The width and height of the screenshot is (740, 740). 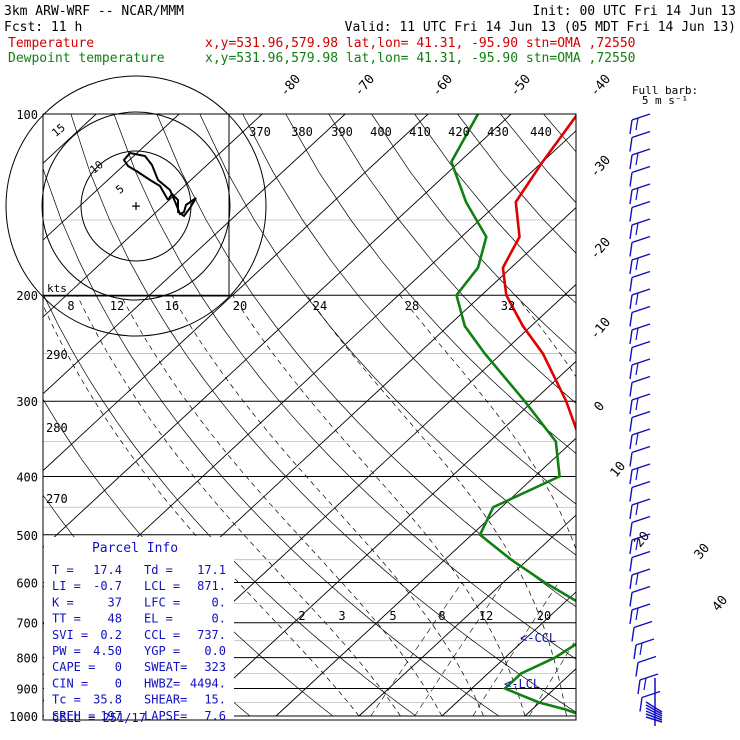 What do you see at coordinates (43, 27) in the screenshot?
I see `forecast-hour: Fcst: 11 h` at bounding box center [43, 27].